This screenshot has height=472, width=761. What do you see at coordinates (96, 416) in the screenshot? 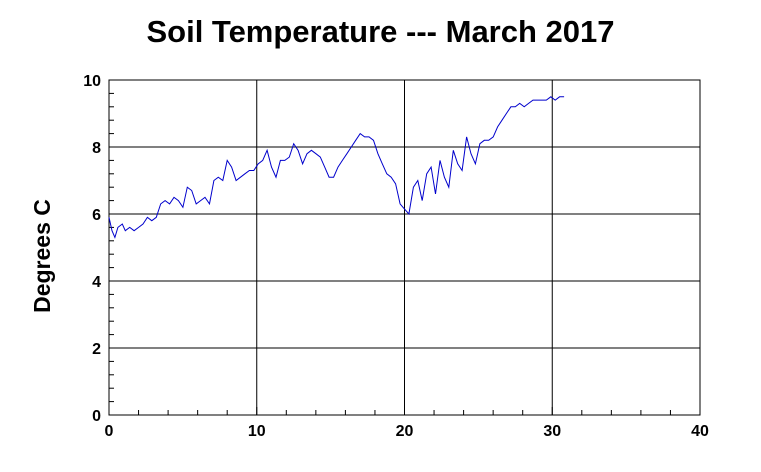
I see `y-tick-label-0: 0` at bounding box center [96, 416].